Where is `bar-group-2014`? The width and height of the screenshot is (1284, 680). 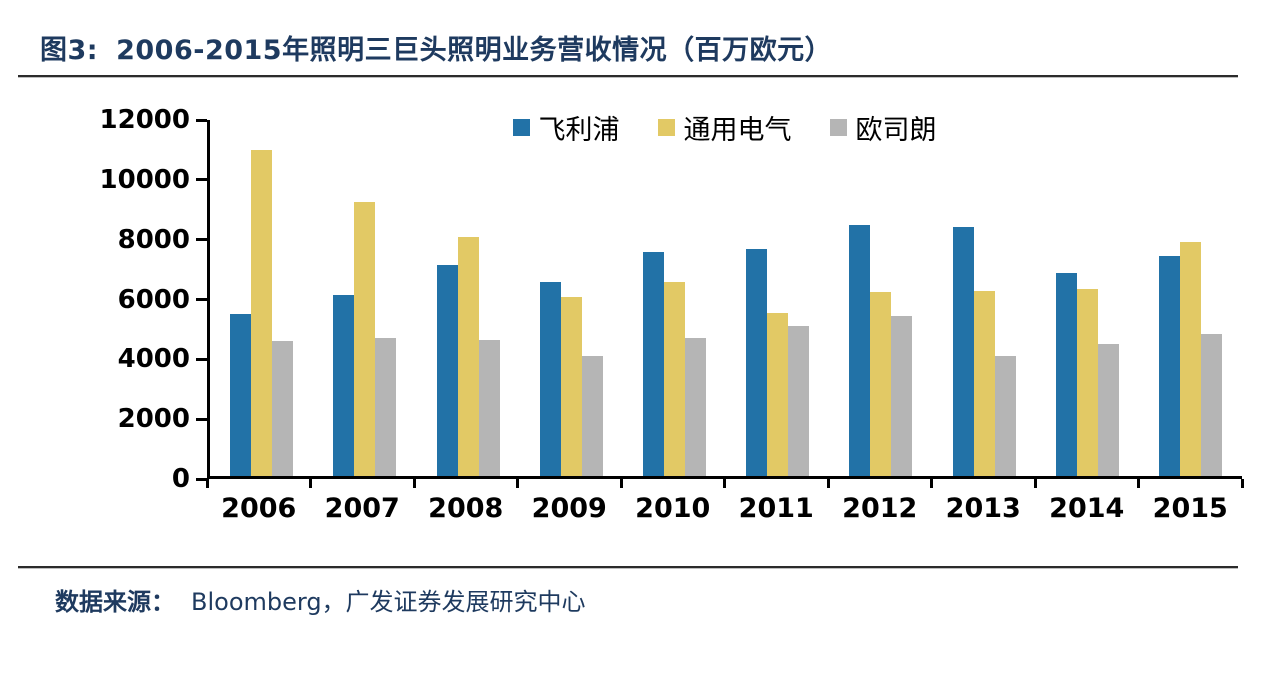 bar-group-2014 is located at coordinates (1087, 298).